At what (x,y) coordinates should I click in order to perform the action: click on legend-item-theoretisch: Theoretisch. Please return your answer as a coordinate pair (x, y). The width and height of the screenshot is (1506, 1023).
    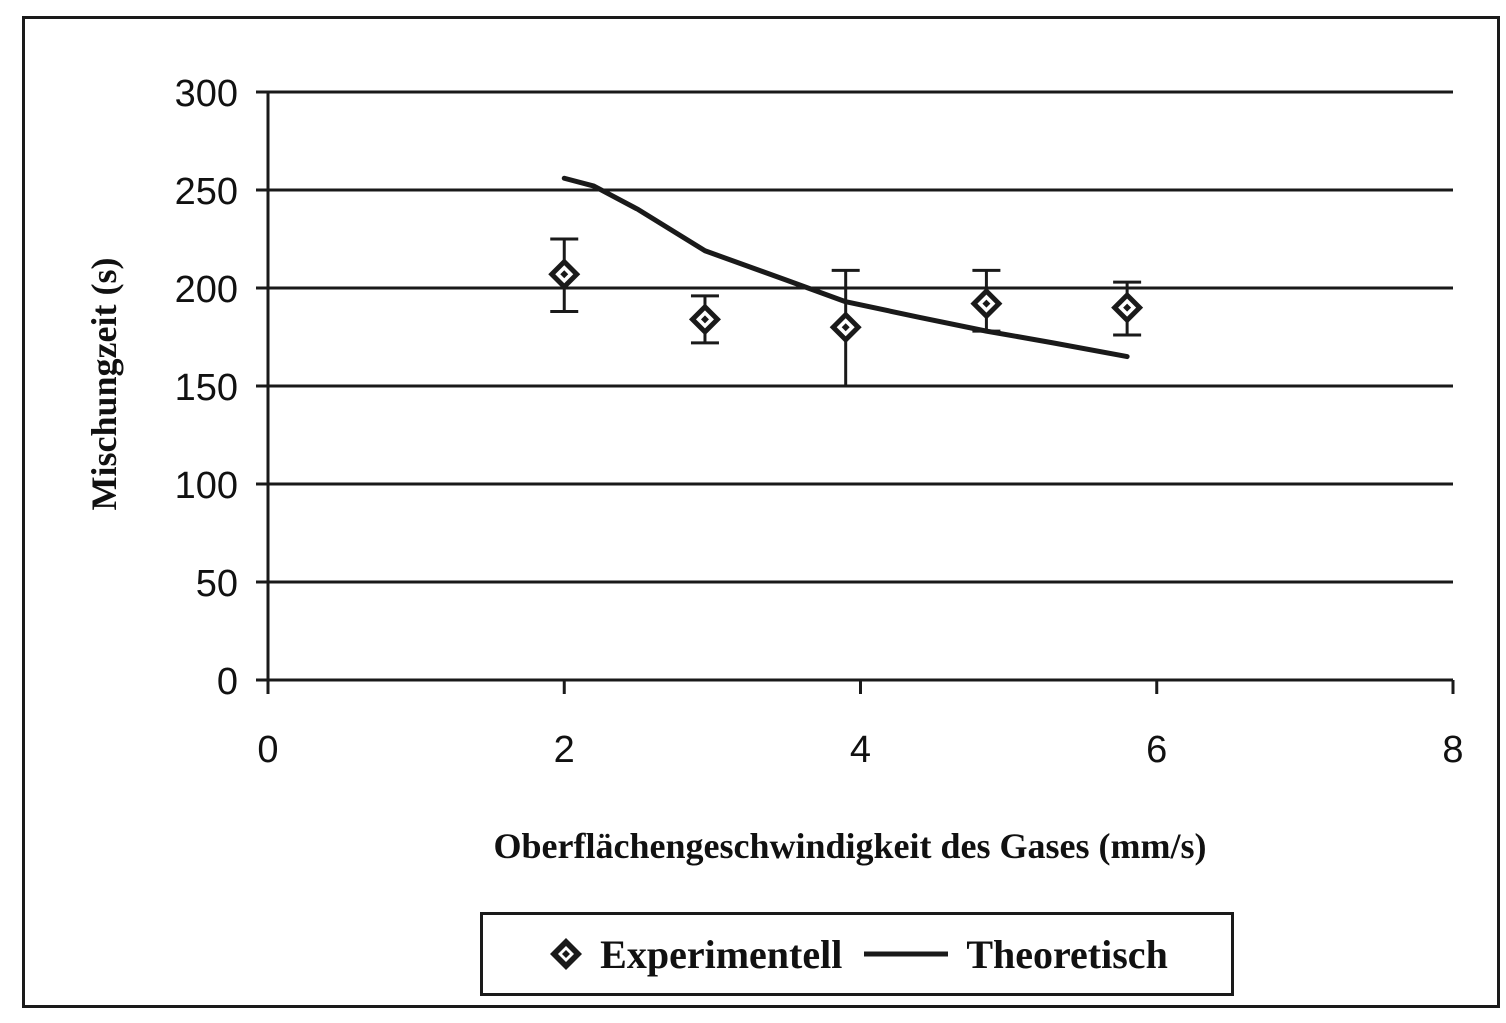
    Looking at the image, I should click on (1013, 954).